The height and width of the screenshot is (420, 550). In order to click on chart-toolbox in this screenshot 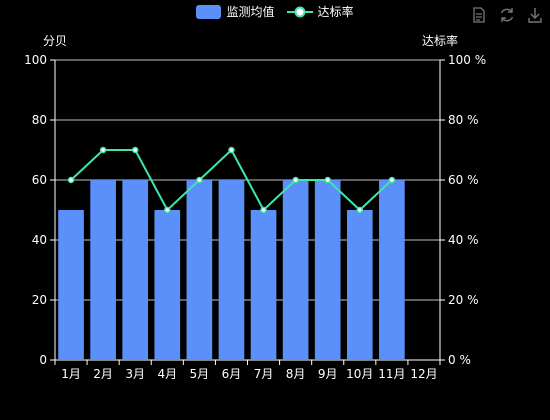, I will do `click(507, 15)`.